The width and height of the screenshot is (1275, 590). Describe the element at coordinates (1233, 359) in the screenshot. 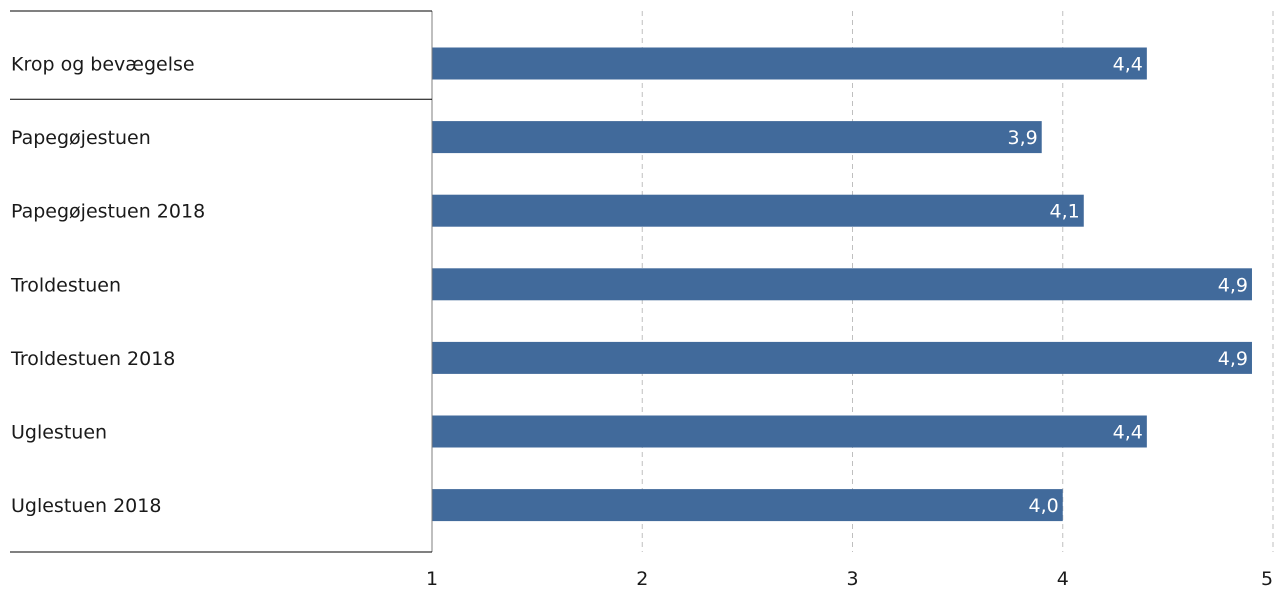

I see `bar-value-label-5: 4,9` at that location.